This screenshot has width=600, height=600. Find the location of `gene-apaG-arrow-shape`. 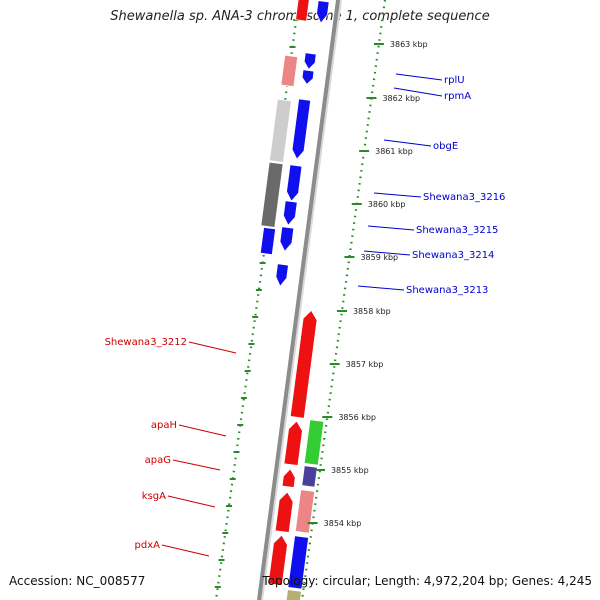

gene-apaG-arrow-shape is located at coordinates (288, 478).